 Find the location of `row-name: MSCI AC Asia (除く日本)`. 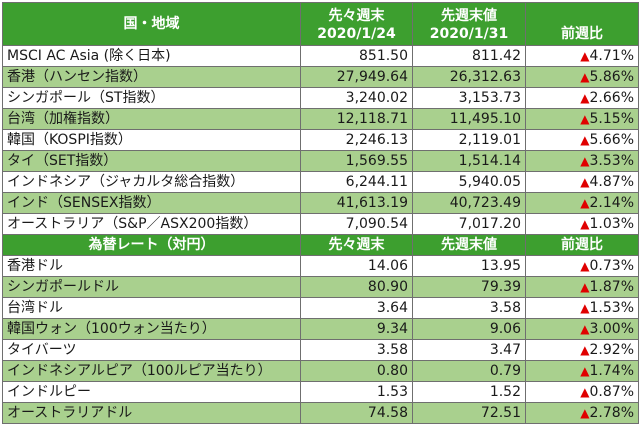

row-name: MSCI AC Asia (除く日本) is located at coordinates (151, 56).